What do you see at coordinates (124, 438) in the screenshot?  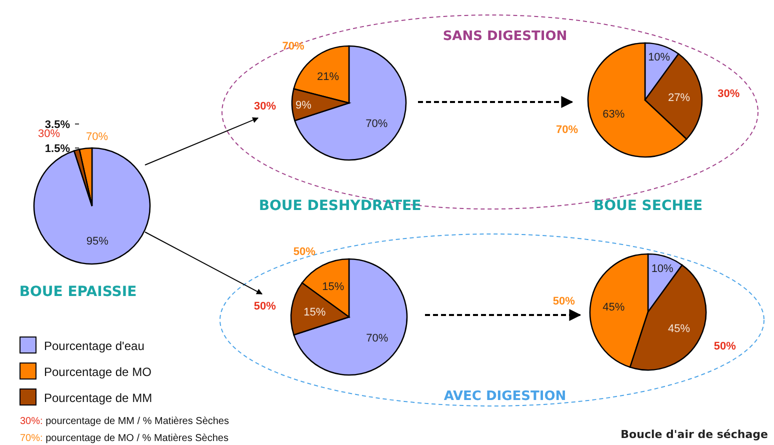 I see `text: 70%: pourcentage de MO / % Matières Sèches` at bounding box center [124, 438].